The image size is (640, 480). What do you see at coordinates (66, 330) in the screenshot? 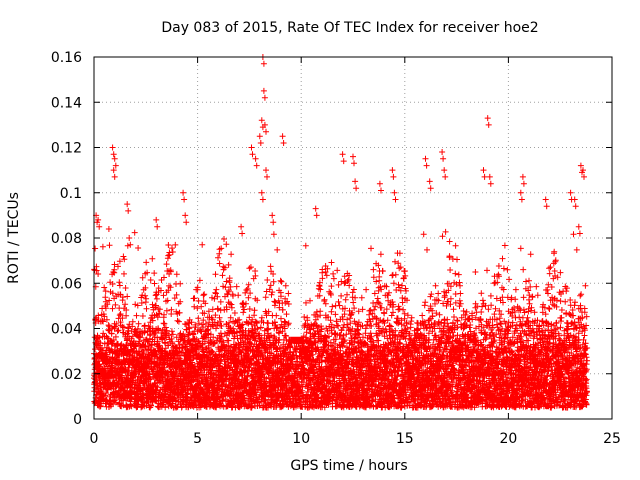
I see `y-tick-label: 0.04` at bounding box center [66, 330].